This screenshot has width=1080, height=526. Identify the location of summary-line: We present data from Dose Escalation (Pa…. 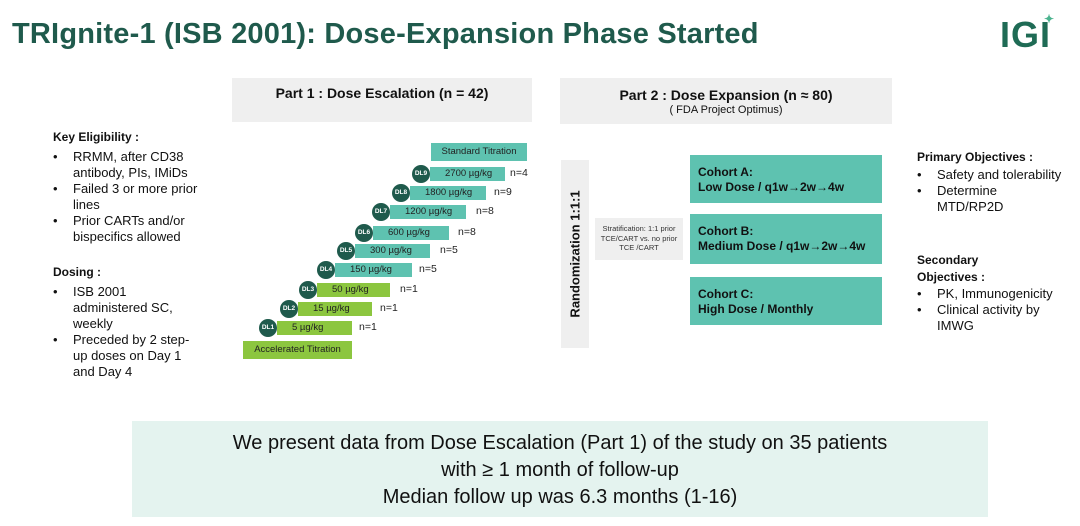
(560, 443).